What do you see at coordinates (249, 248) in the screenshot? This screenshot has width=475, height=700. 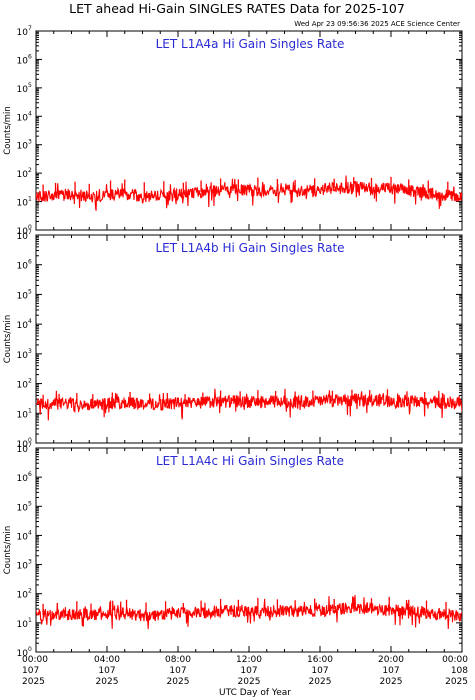 I see `panel-title: LET L1A4b Hi Gain Singles Rate` at bounding box center [249, 248].